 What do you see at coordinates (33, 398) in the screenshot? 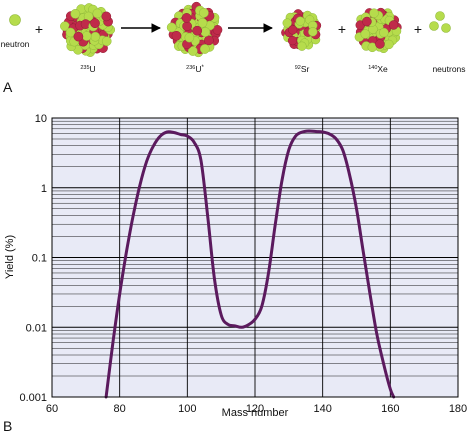
I see `y-tick-label: 0.001` at bounding box center [33, 398].